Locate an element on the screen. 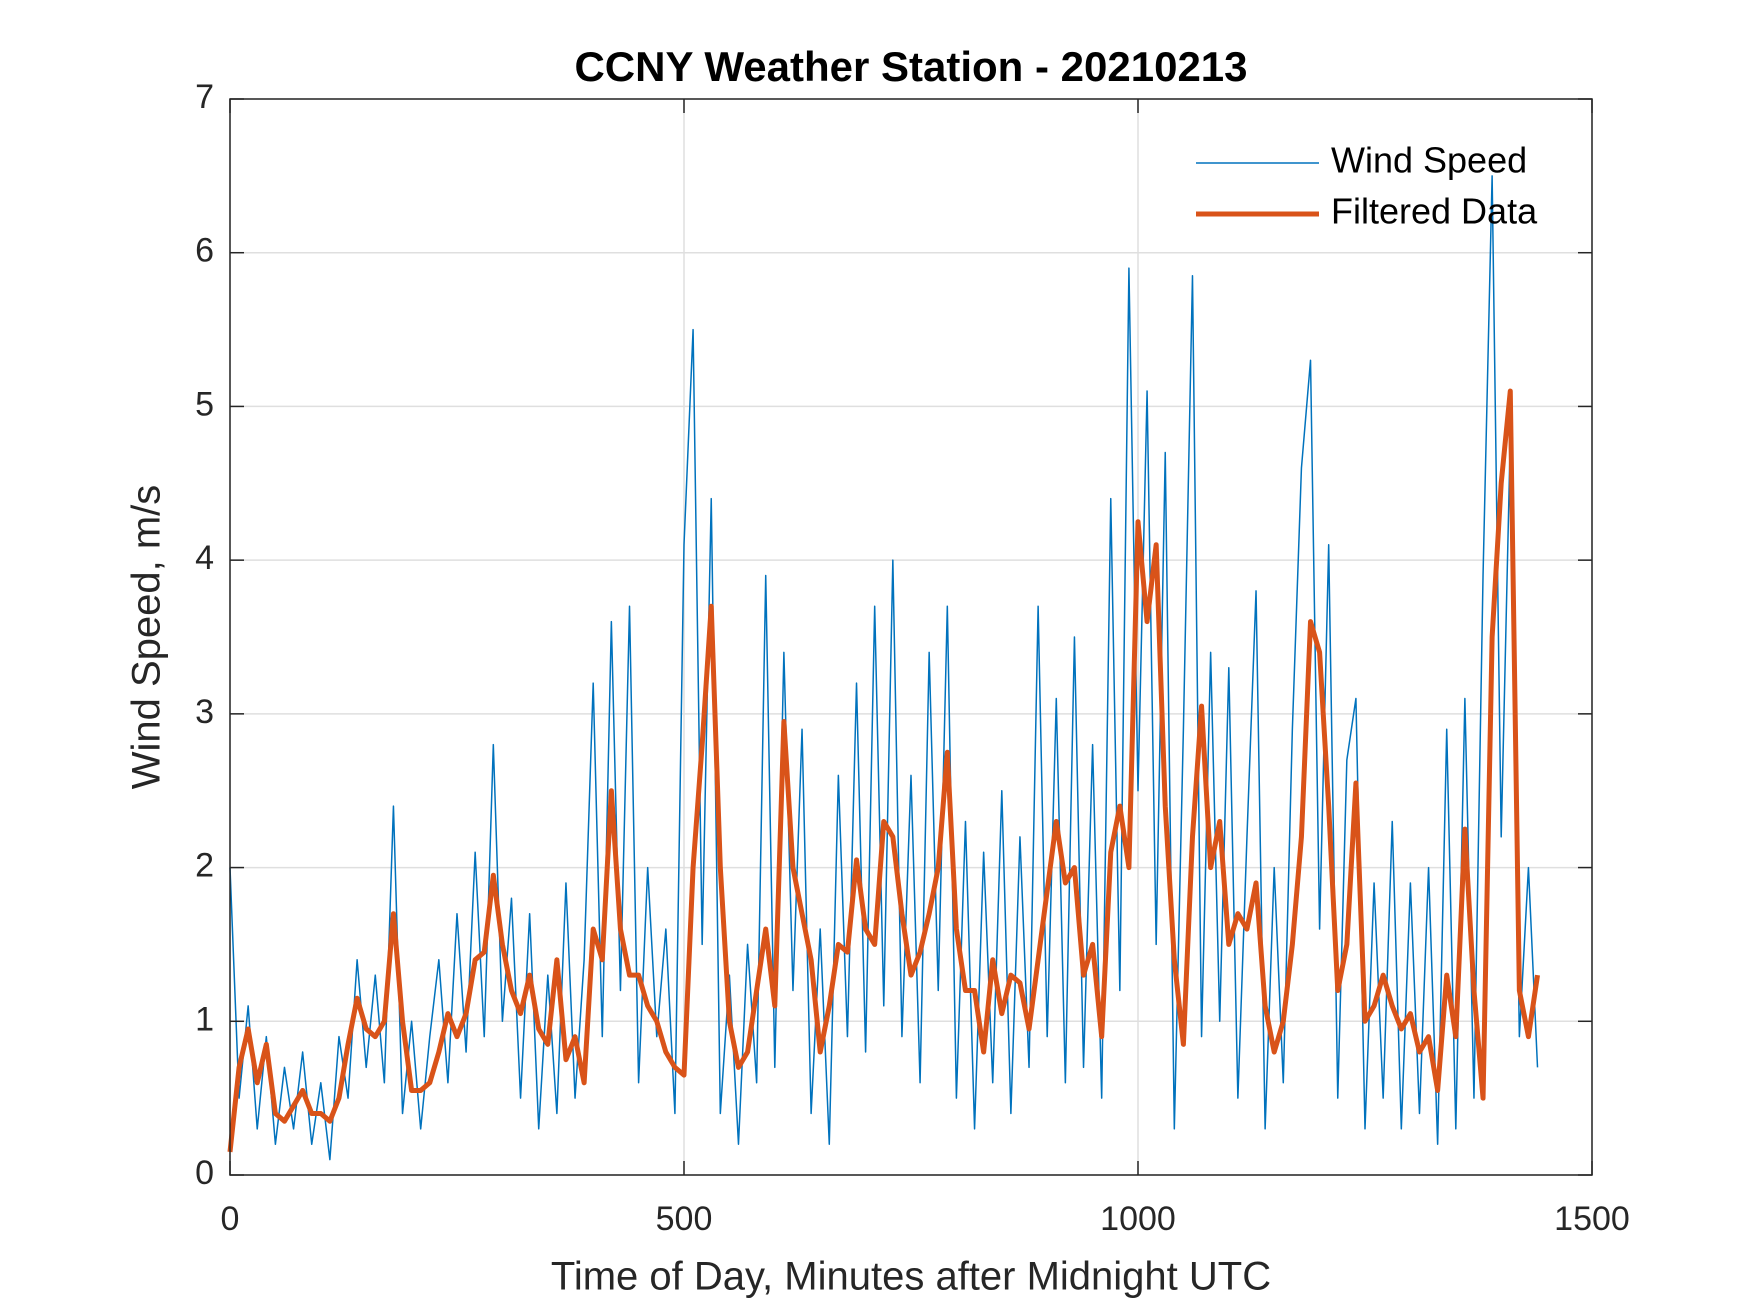  x-tick-label: 1500 is located at coordinates (1592, 1219).